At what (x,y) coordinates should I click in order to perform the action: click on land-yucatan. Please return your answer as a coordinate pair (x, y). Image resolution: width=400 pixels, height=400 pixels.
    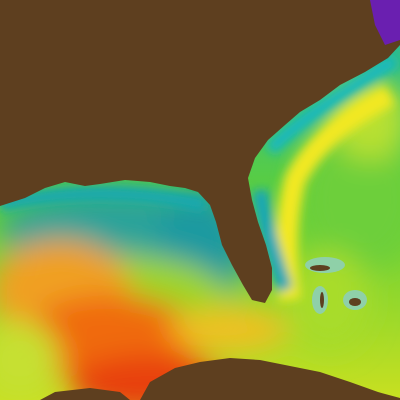
    Looking at the image, I should click on (85, 394).